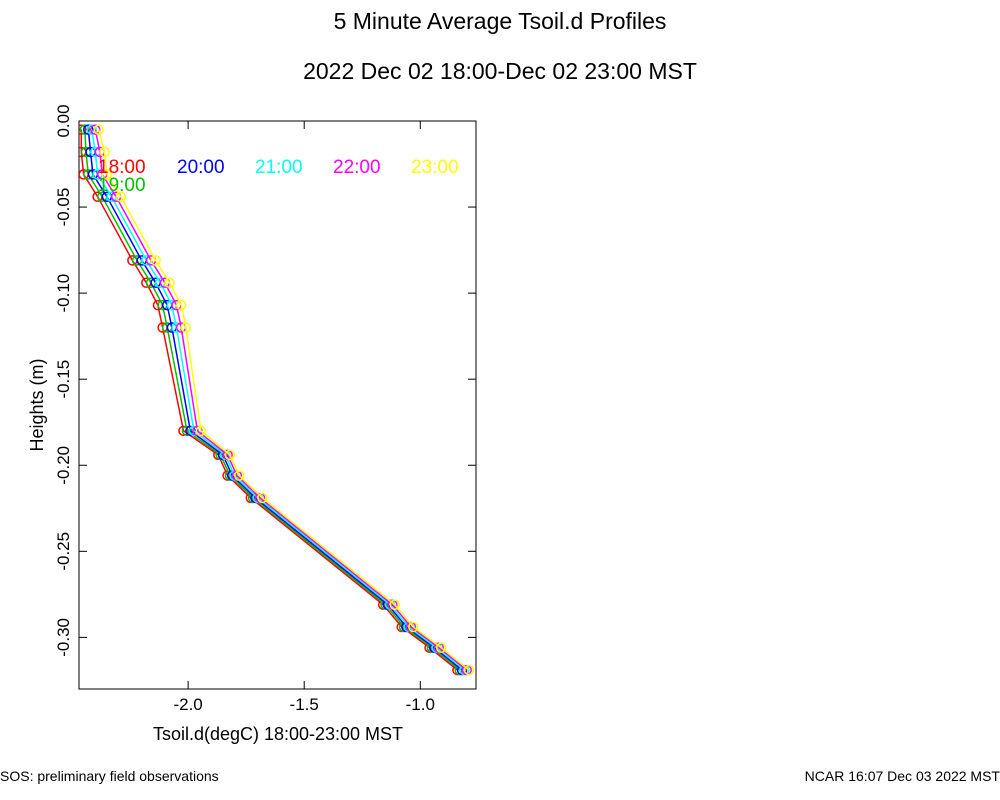  I want to click on legend-label: 20:00, so click(201, 167).